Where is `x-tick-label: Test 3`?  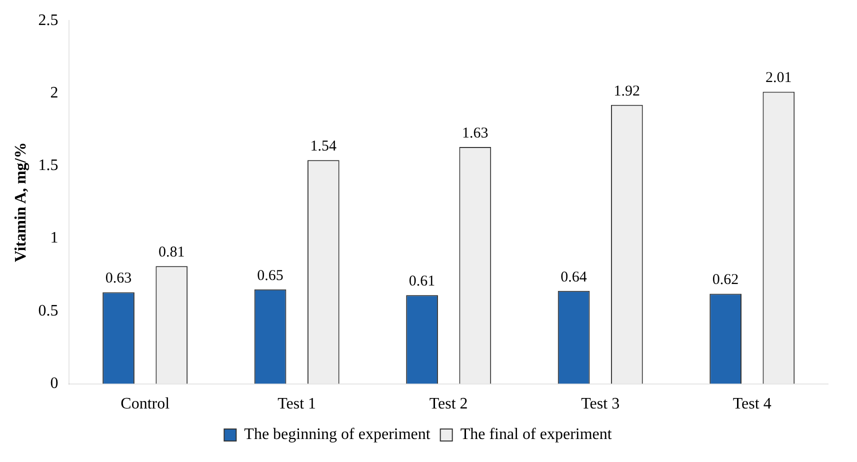 x-tick-label: Test 3 is located at coordinates (600, 404).